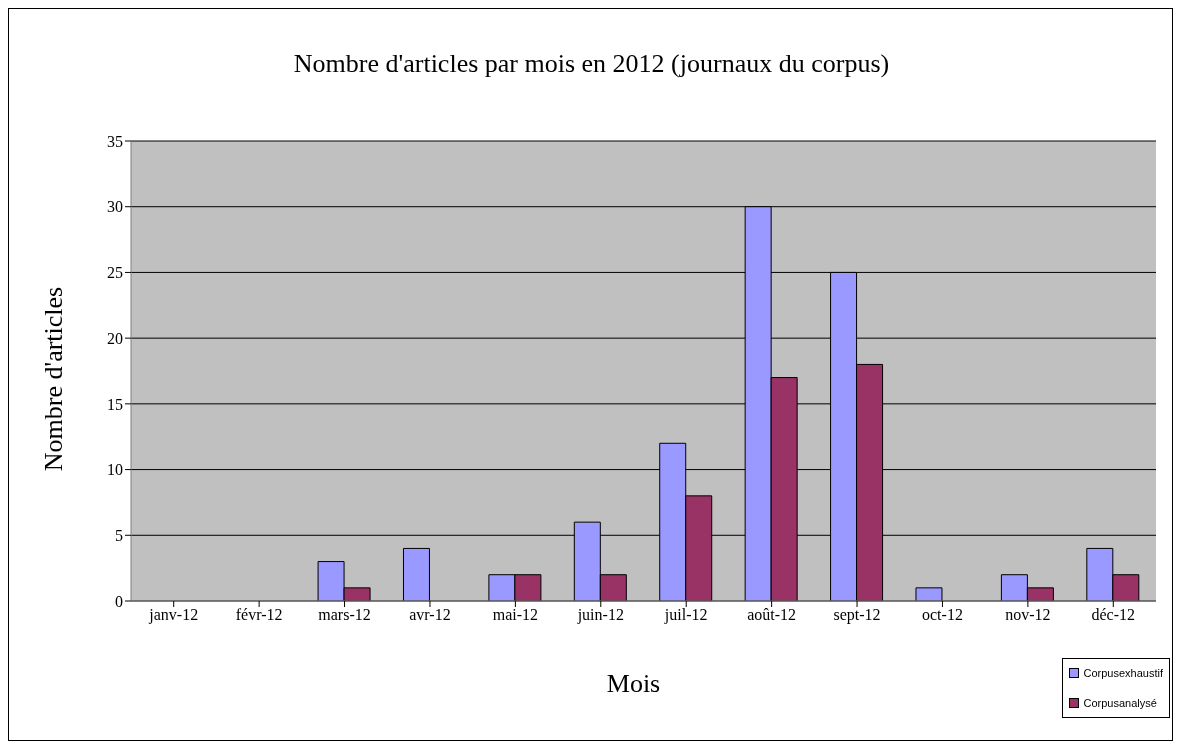 The image size is (1181, 749). Describe the element at coordinates (119, 601) in the screenshot. I see `y-tick-label: 0` at that location.